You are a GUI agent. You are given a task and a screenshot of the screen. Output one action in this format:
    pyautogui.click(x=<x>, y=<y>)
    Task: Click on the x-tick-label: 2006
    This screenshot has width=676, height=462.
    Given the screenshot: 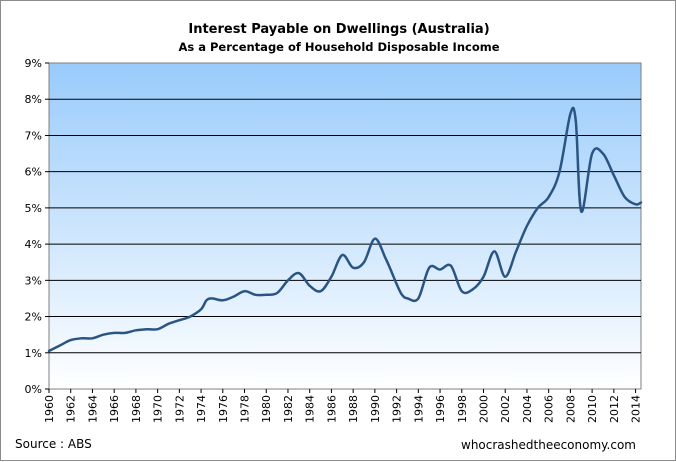 What is the action you would take?
    pyautogui.click(x=549, y=409)
    